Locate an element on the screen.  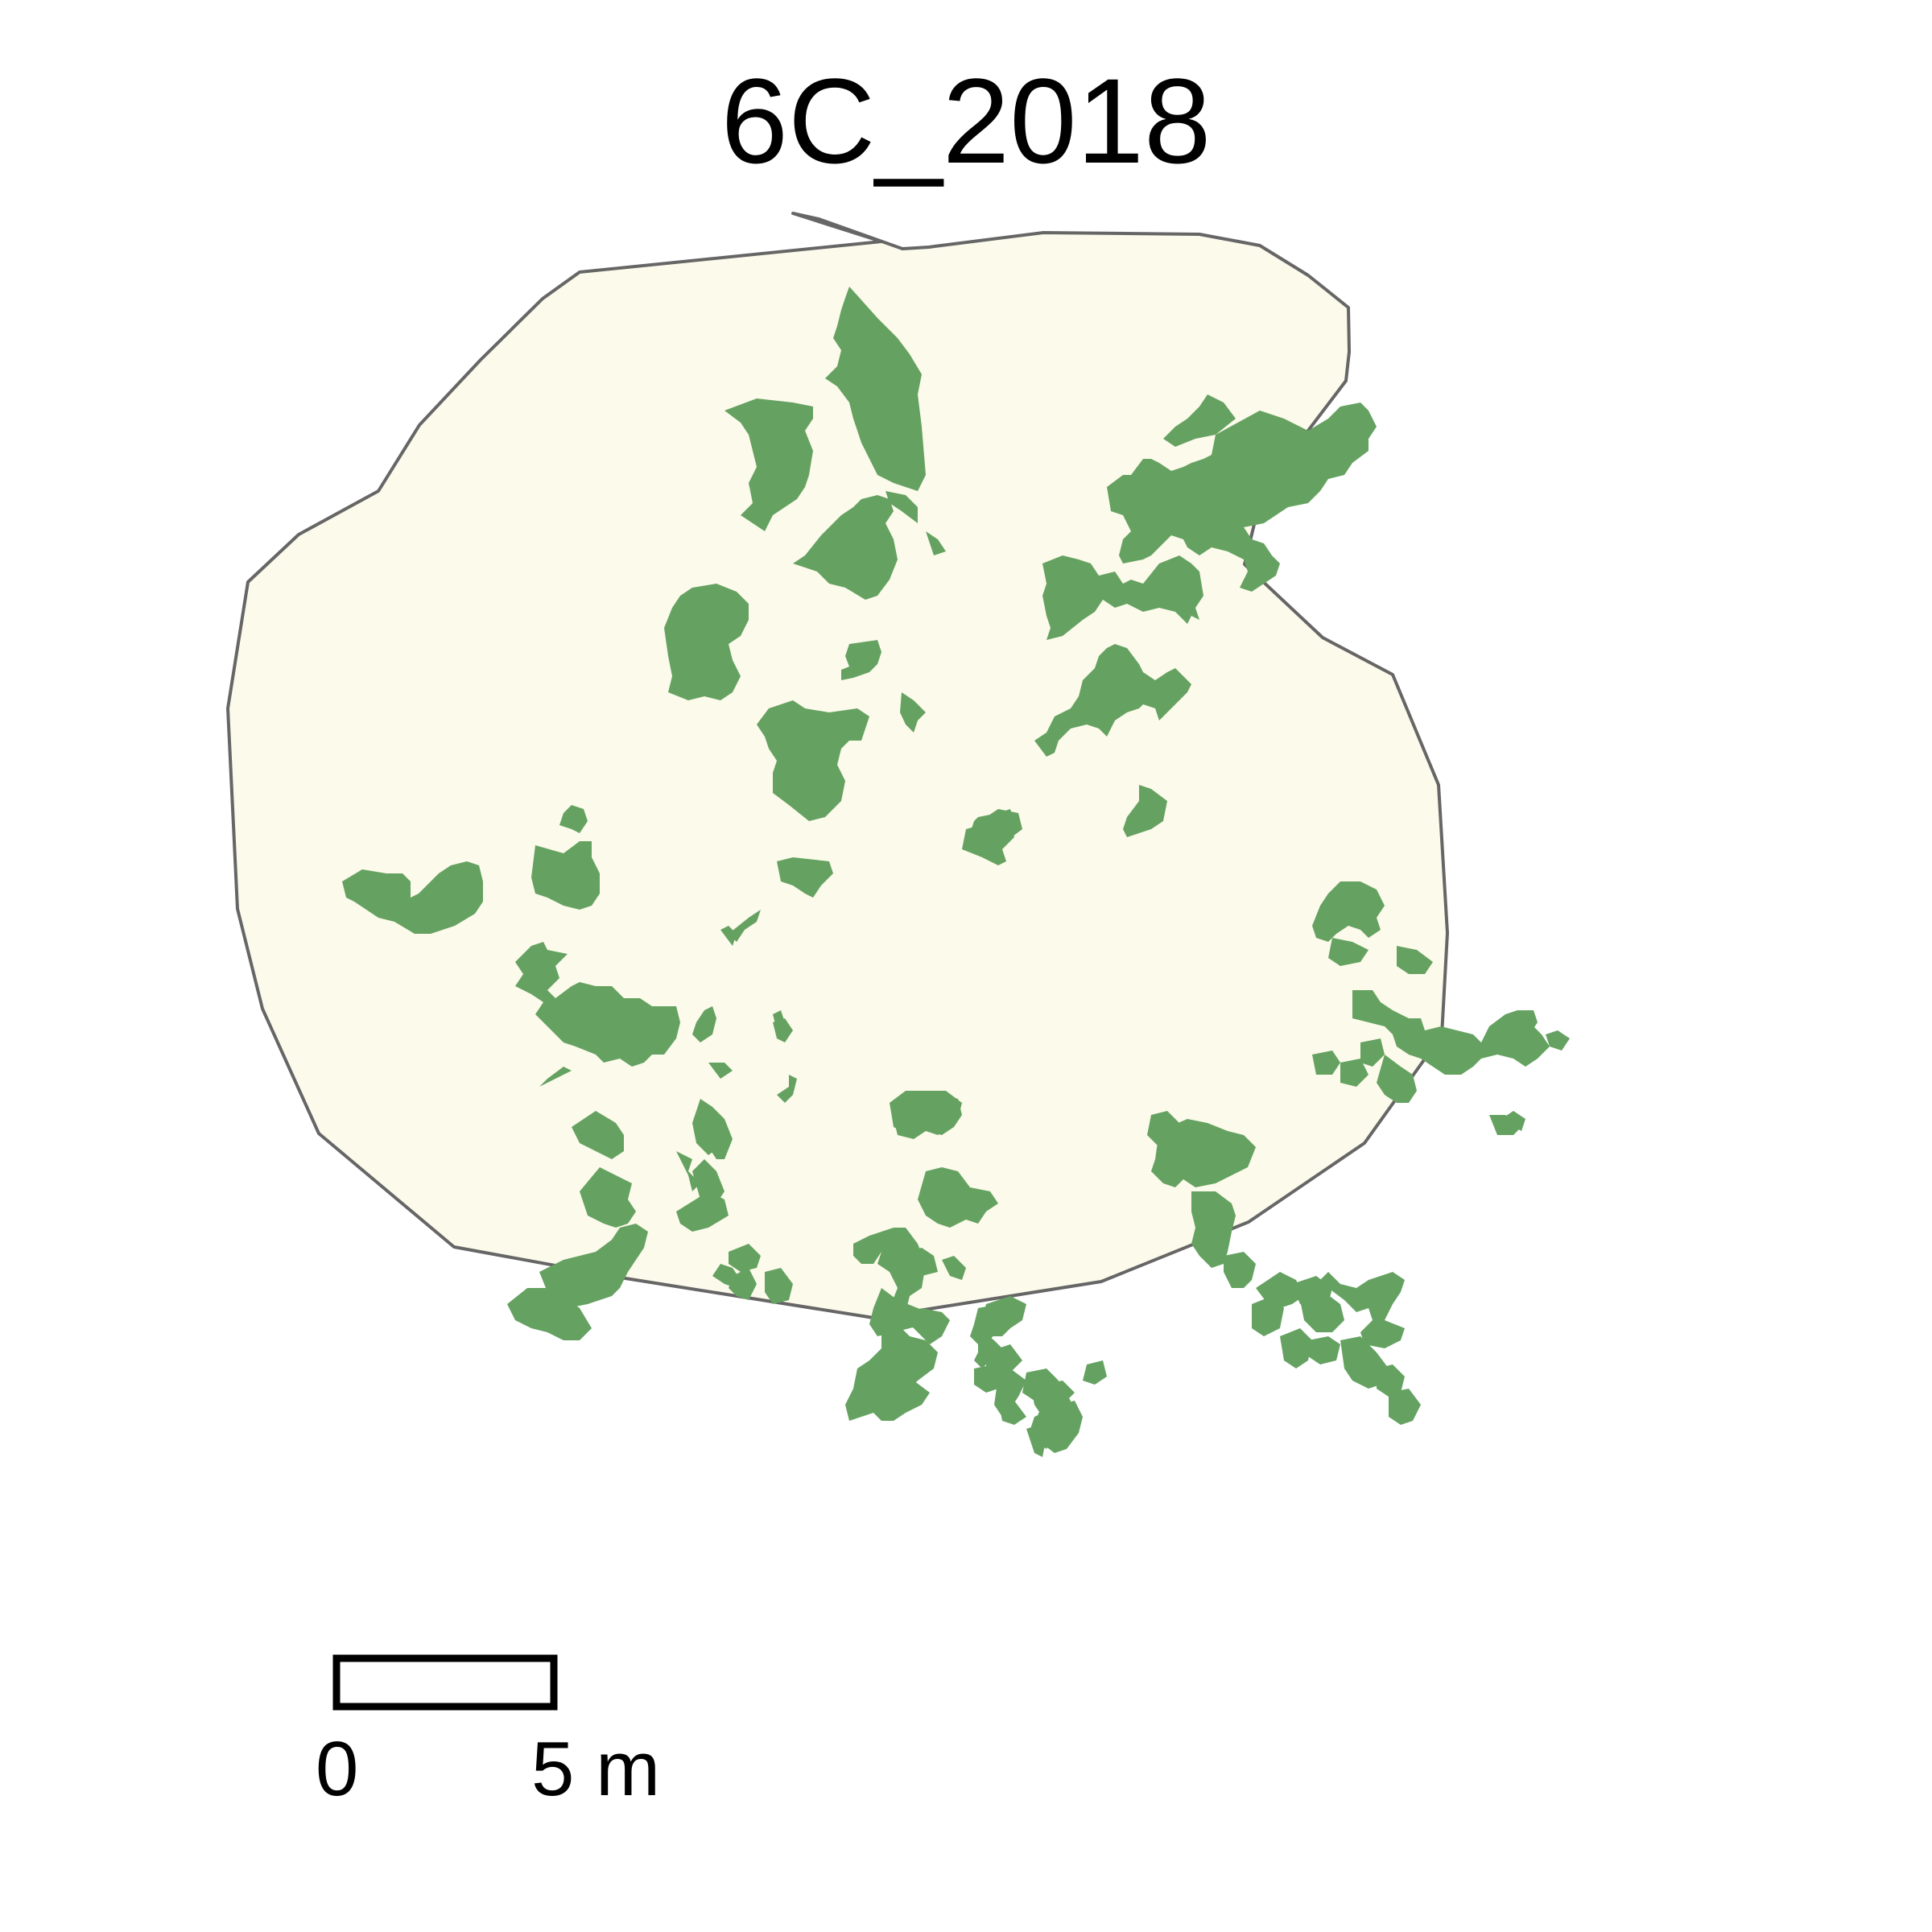
scale-label-start: 0 is located at coordinates (337, 1769).